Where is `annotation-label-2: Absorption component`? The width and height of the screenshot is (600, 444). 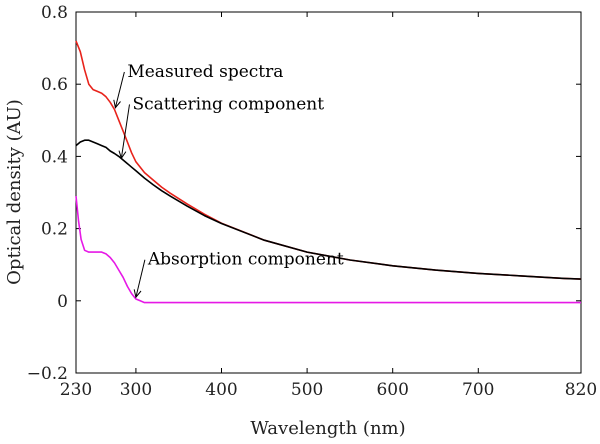
annotation-label-2: Absorption component is located at coordinates (245, 260).